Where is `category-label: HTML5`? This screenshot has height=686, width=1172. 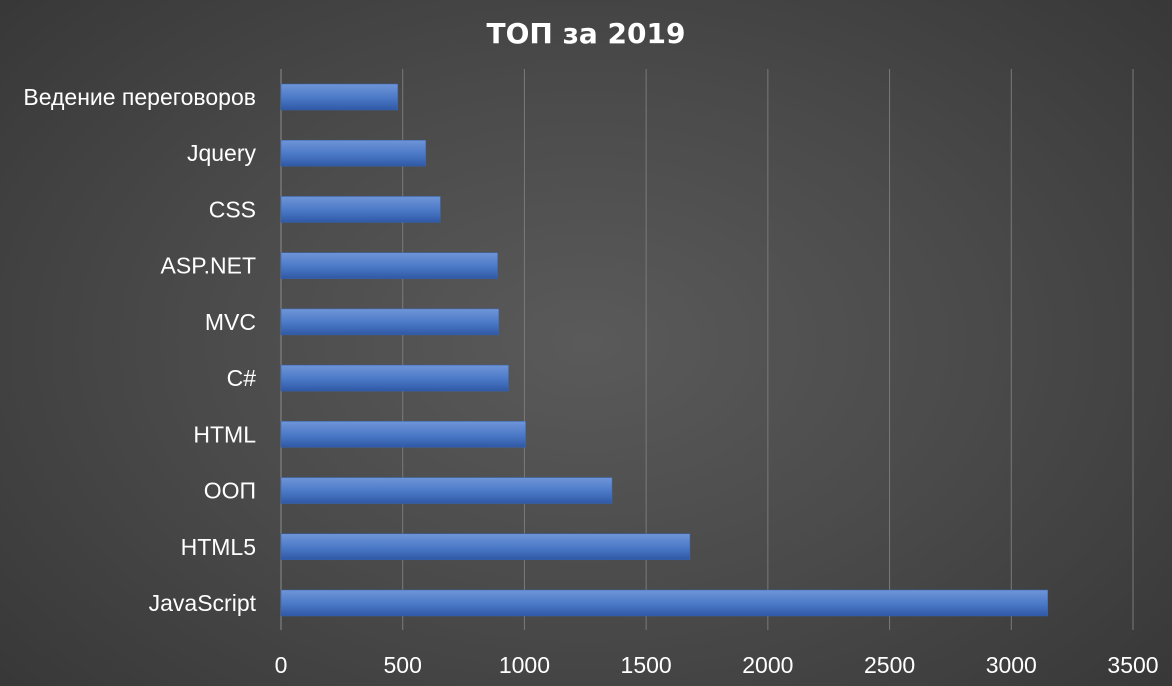 category-label: HTML5 is located at coordinates (218, 547).